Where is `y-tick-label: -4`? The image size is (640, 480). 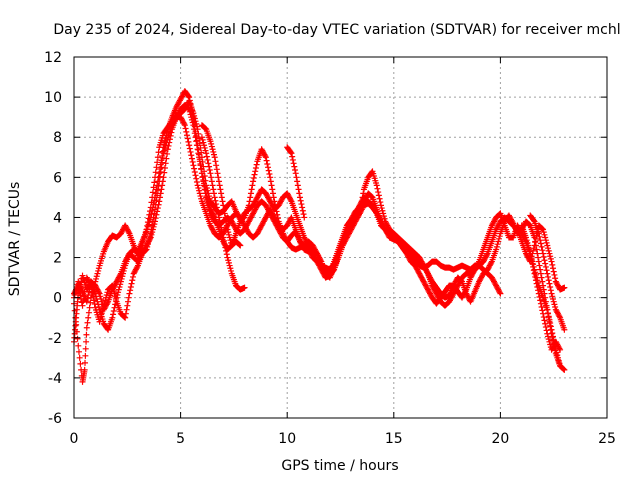 y-tick-label: -4 is located at coordinates (55, 379).